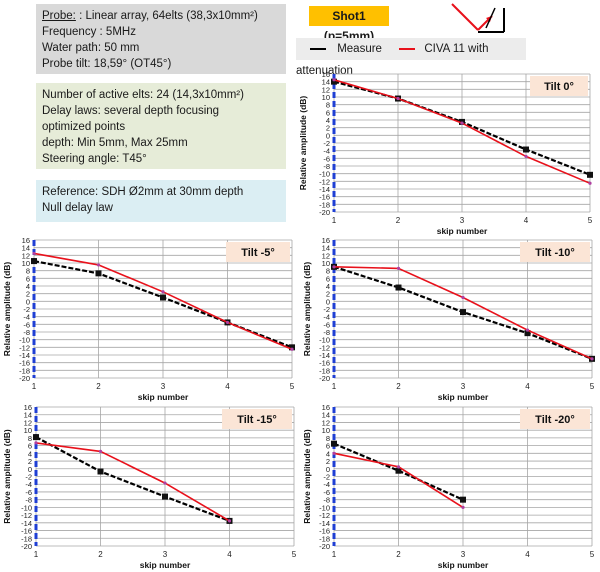 The image size is (600, 572). Describe the element at coordinates (326, 74) in the screenshot. I see `y-tick-label: 16` at that location.